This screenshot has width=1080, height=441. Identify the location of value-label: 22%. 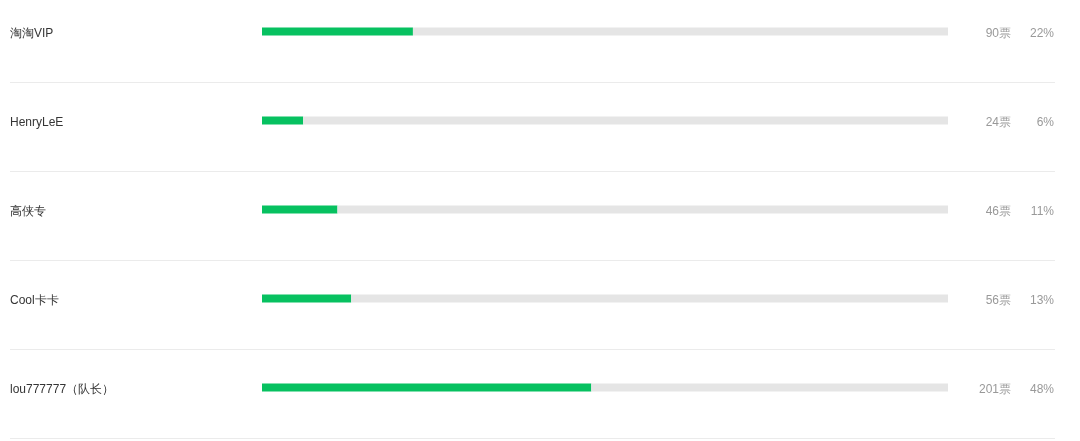
(1041, 32).